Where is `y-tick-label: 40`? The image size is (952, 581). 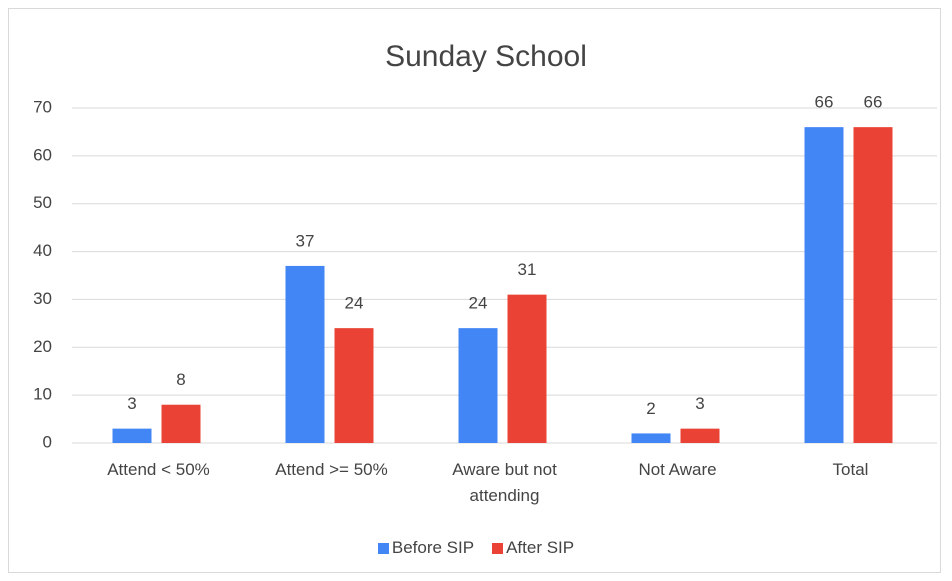 y-tick-label: 40 is located at coordinates (42, 250).